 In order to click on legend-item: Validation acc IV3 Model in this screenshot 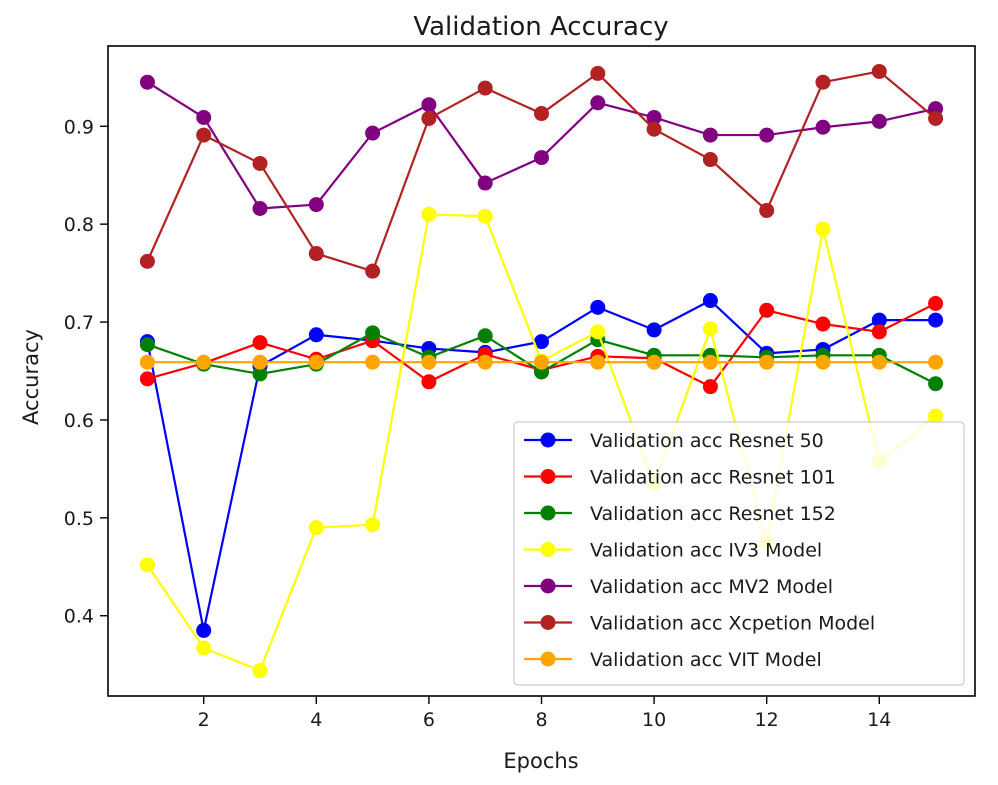, I will do `click(673, 551)`.